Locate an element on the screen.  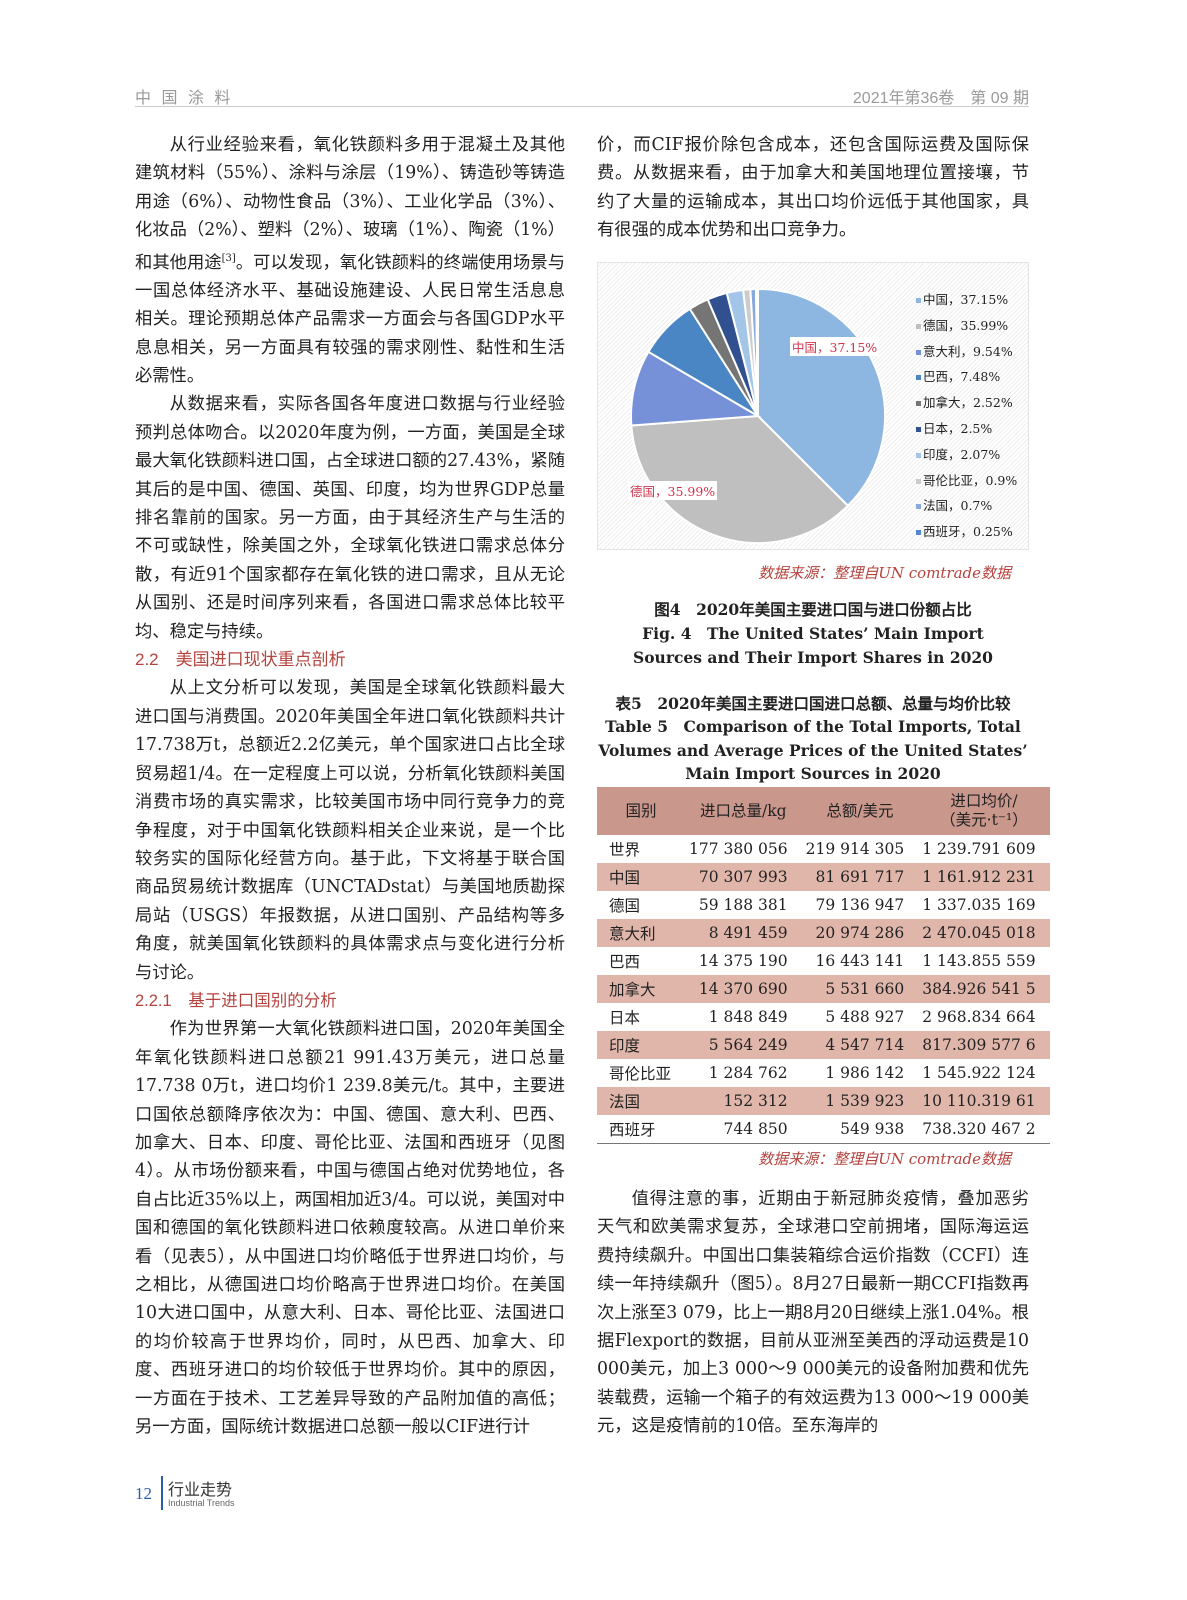
table-cell: 219 914 305 is located at coordinates (855, 849).